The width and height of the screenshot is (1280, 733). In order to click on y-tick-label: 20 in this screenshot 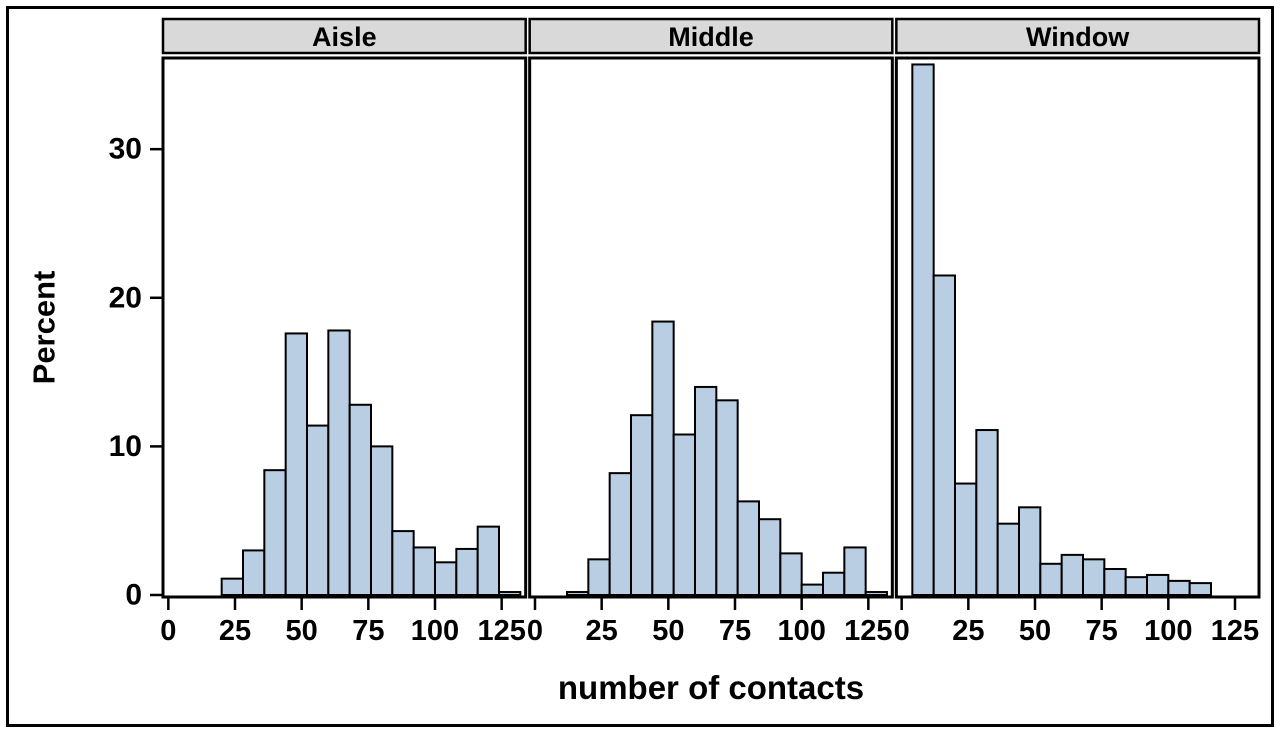, I will do `click(125, 297)`.